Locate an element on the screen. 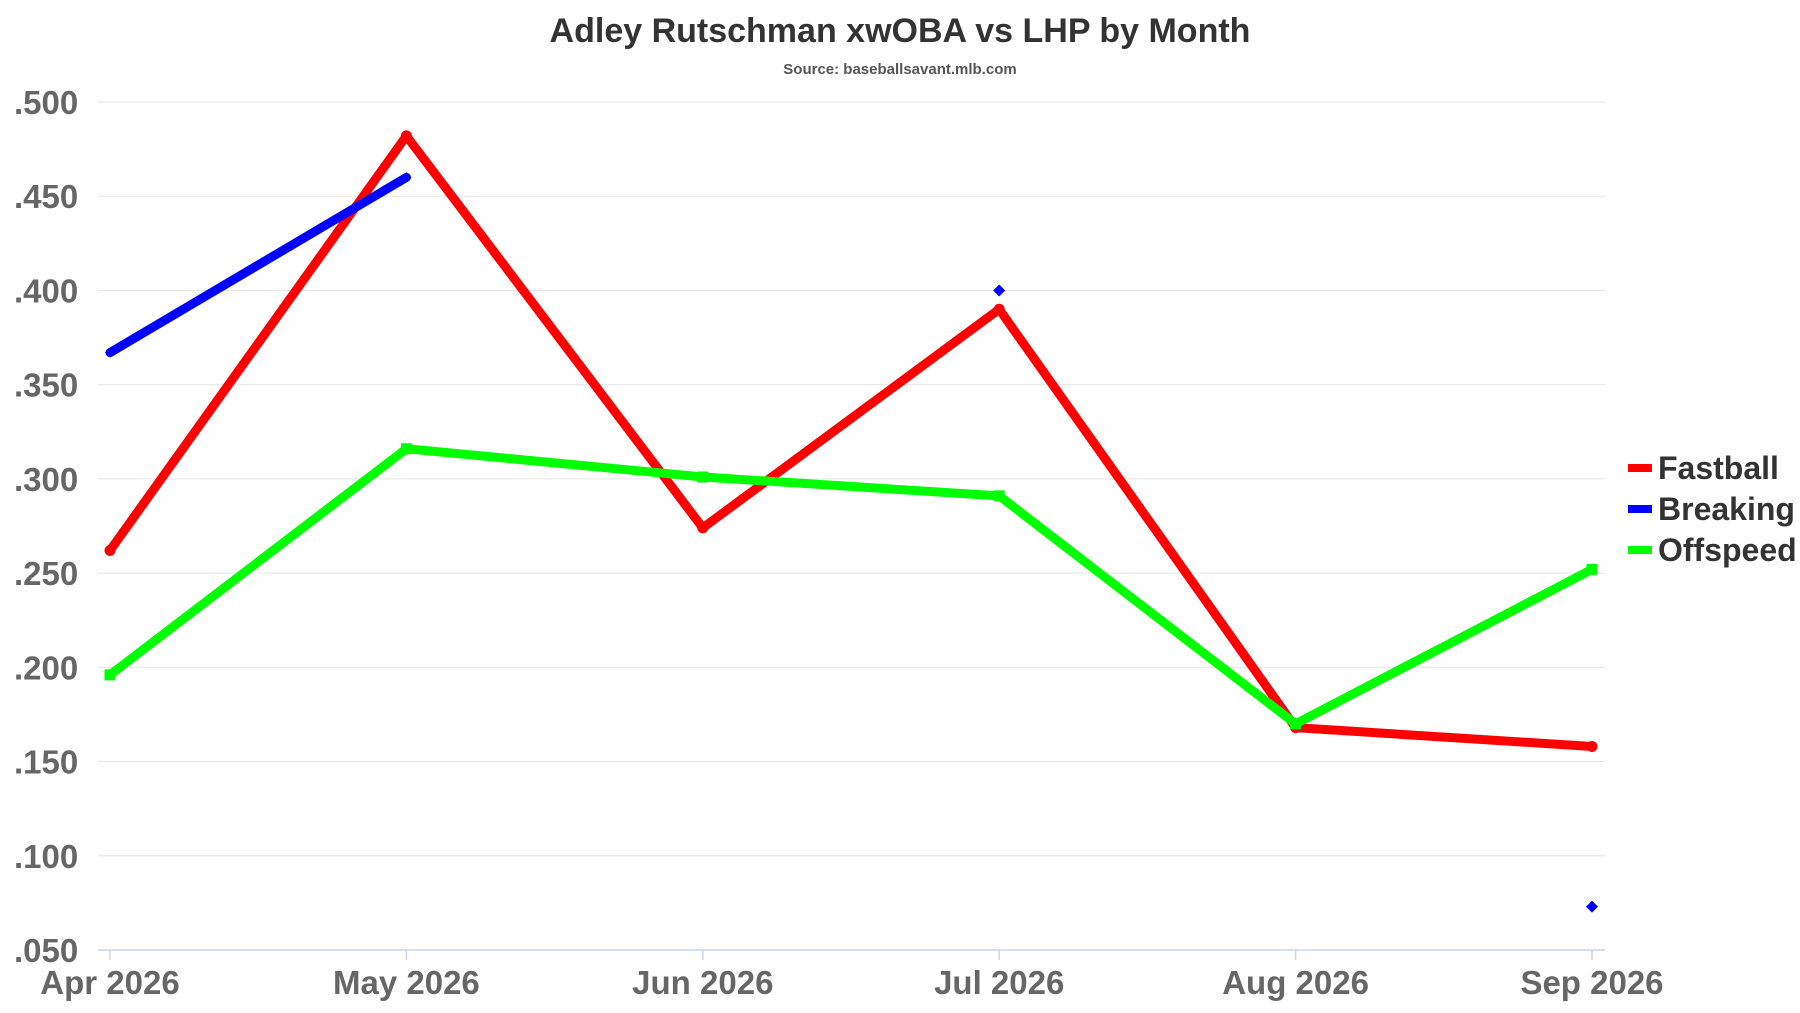 The height and width of the screenshot is (1013, 1800). x-tick-label: Sep 2026 is located at coordinates (1591, 982).